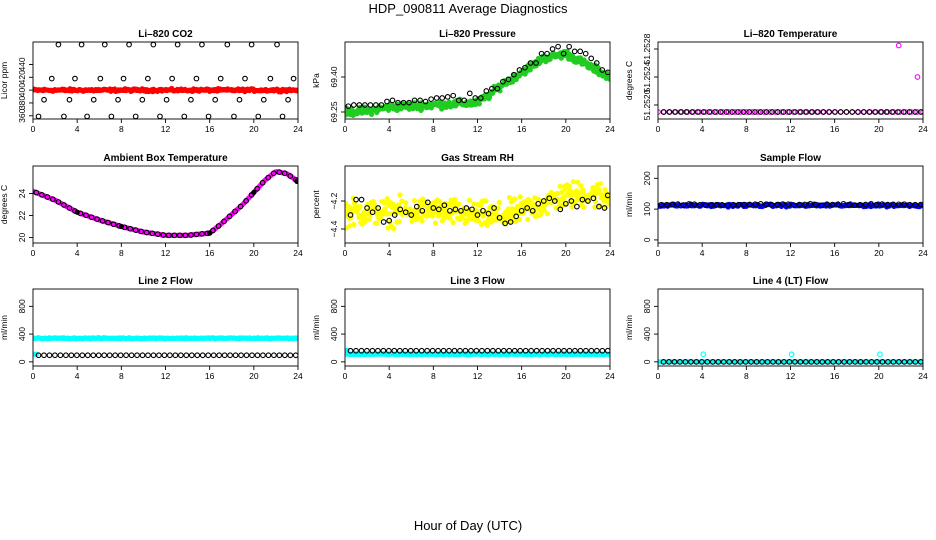 This screenshot has width=936, height=540. I want to click on x-tick-label: 4, so click(702, 253).